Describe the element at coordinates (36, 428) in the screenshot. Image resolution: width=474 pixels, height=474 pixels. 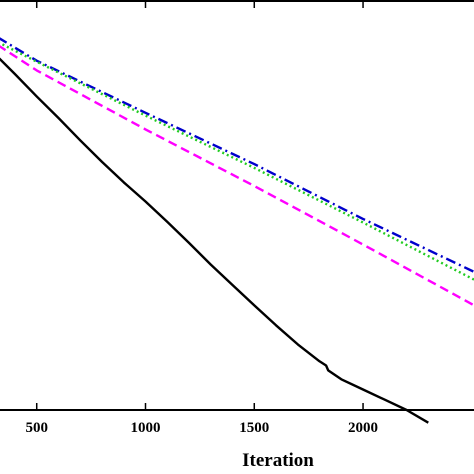
I see `x-tick-label: 500` at that location.